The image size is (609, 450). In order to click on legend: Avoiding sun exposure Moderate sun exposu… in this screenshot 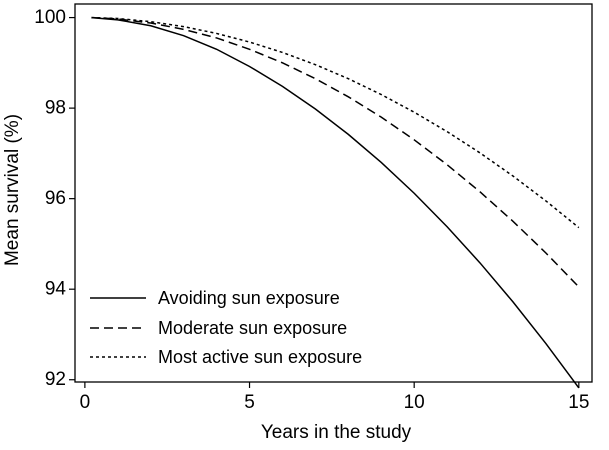, I will do `click(226, 327)`.